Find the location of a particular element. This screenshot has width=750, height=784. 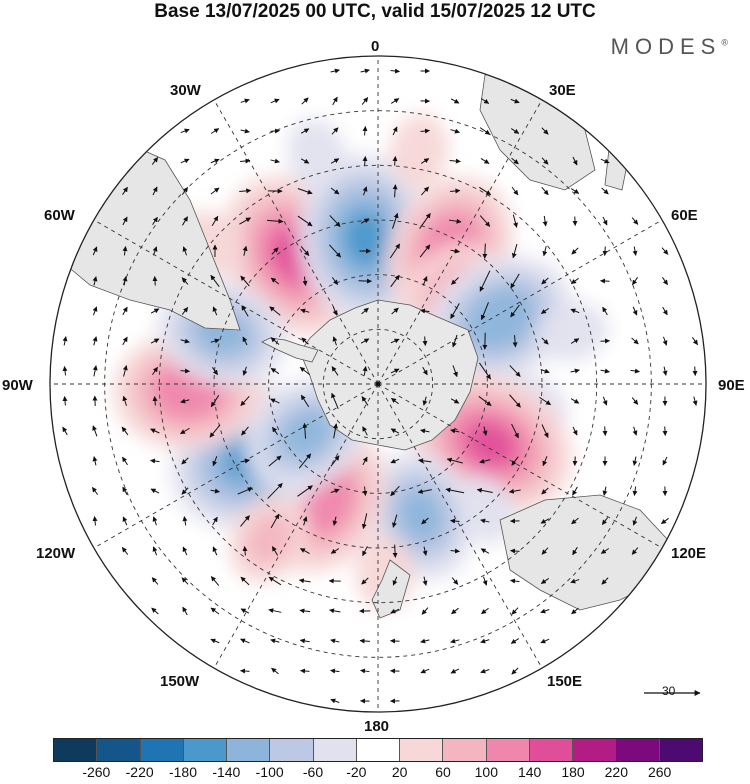

colorbar-tick-label: -220 is located at coordinates (140, 772).